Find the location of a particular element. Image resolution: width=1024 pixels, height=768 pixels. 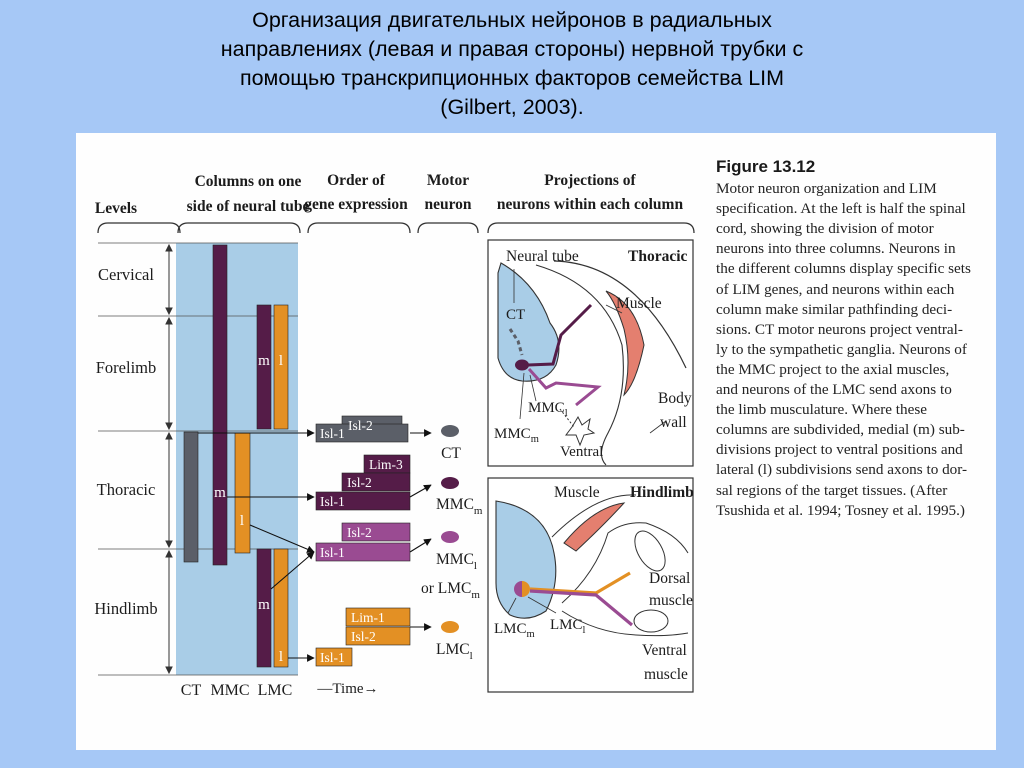

col-label-lmc: LMC is located at coordinates (275, 690).